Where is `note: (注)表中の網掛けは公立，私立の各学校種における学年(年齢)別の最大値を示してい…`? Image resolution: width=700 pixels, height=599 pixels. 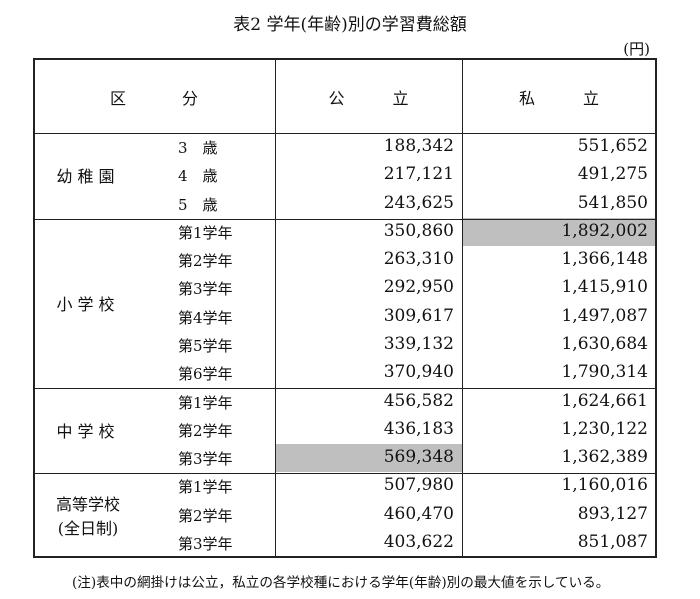 note: (注)表中の網掛けは公立，私立の各学校種における学年(年齢)別の最大値を示してい… is located at coordinates (341, 583).